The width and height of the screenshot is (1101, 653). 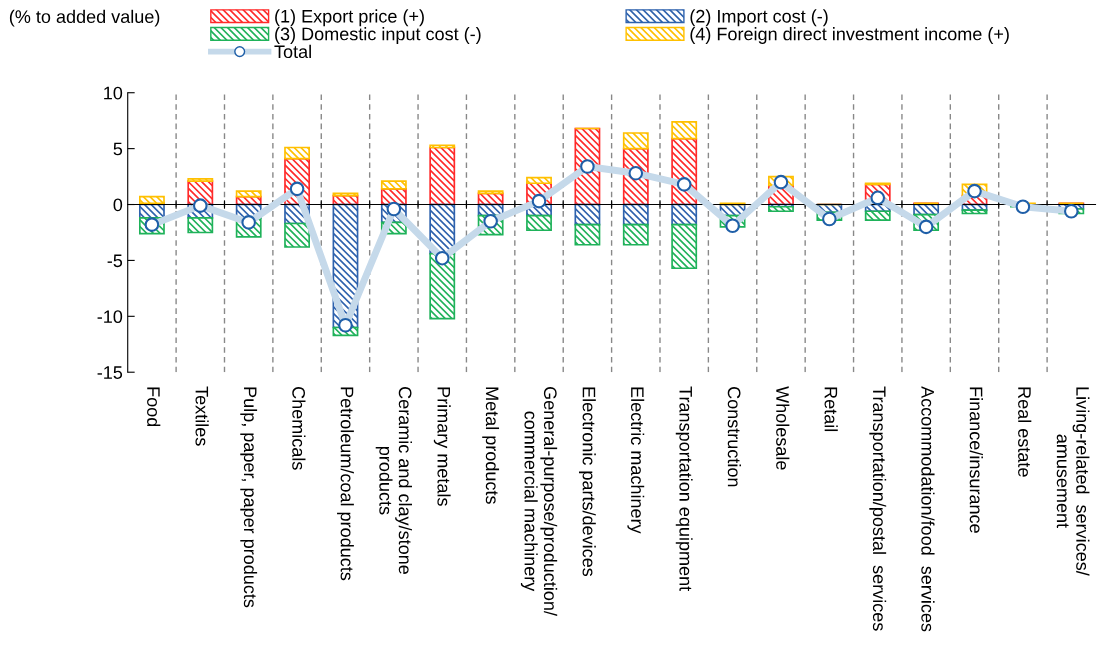 What do you see at coordinates (878, 508) in the screenshot?
I see `x-tick-label: Transportation/postal services` at bounding box center [878, 508].